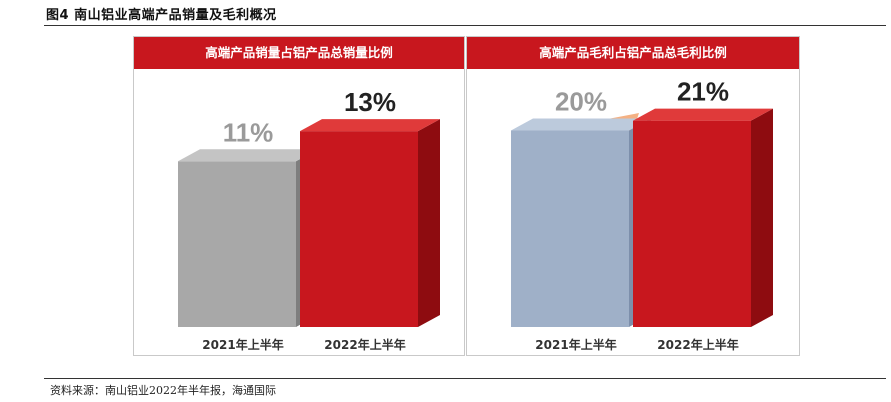  Describe the element at coordinates (248, 132) in the screenshot. I see `value-label: 11%` at that location.